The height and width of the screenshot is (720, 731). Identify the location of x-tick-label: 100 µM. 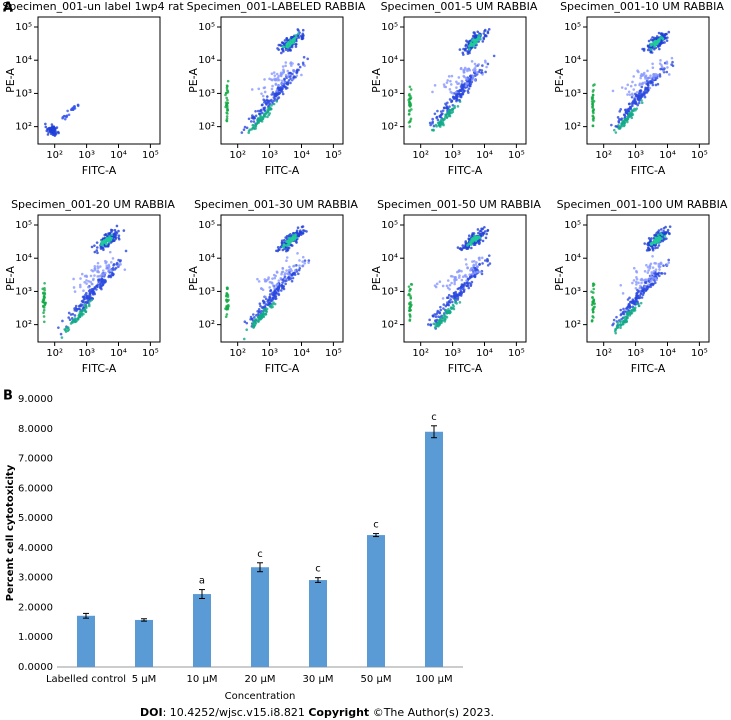
(433, 679).